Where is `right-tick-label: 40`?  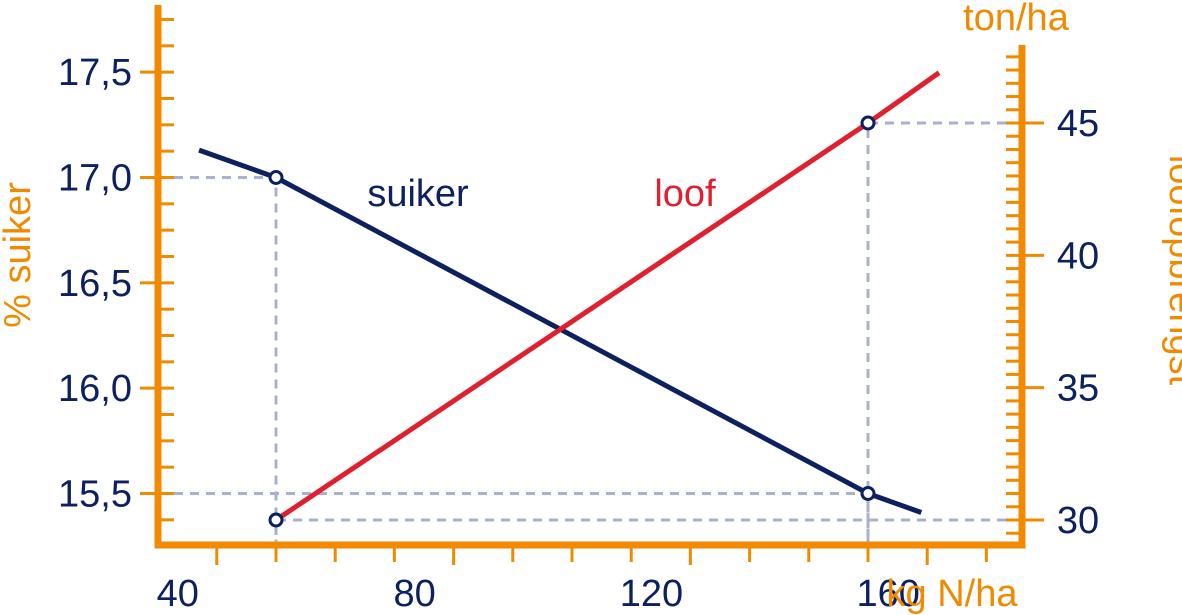 right-tick-label: 40 is located at coordinates (1078, 256).